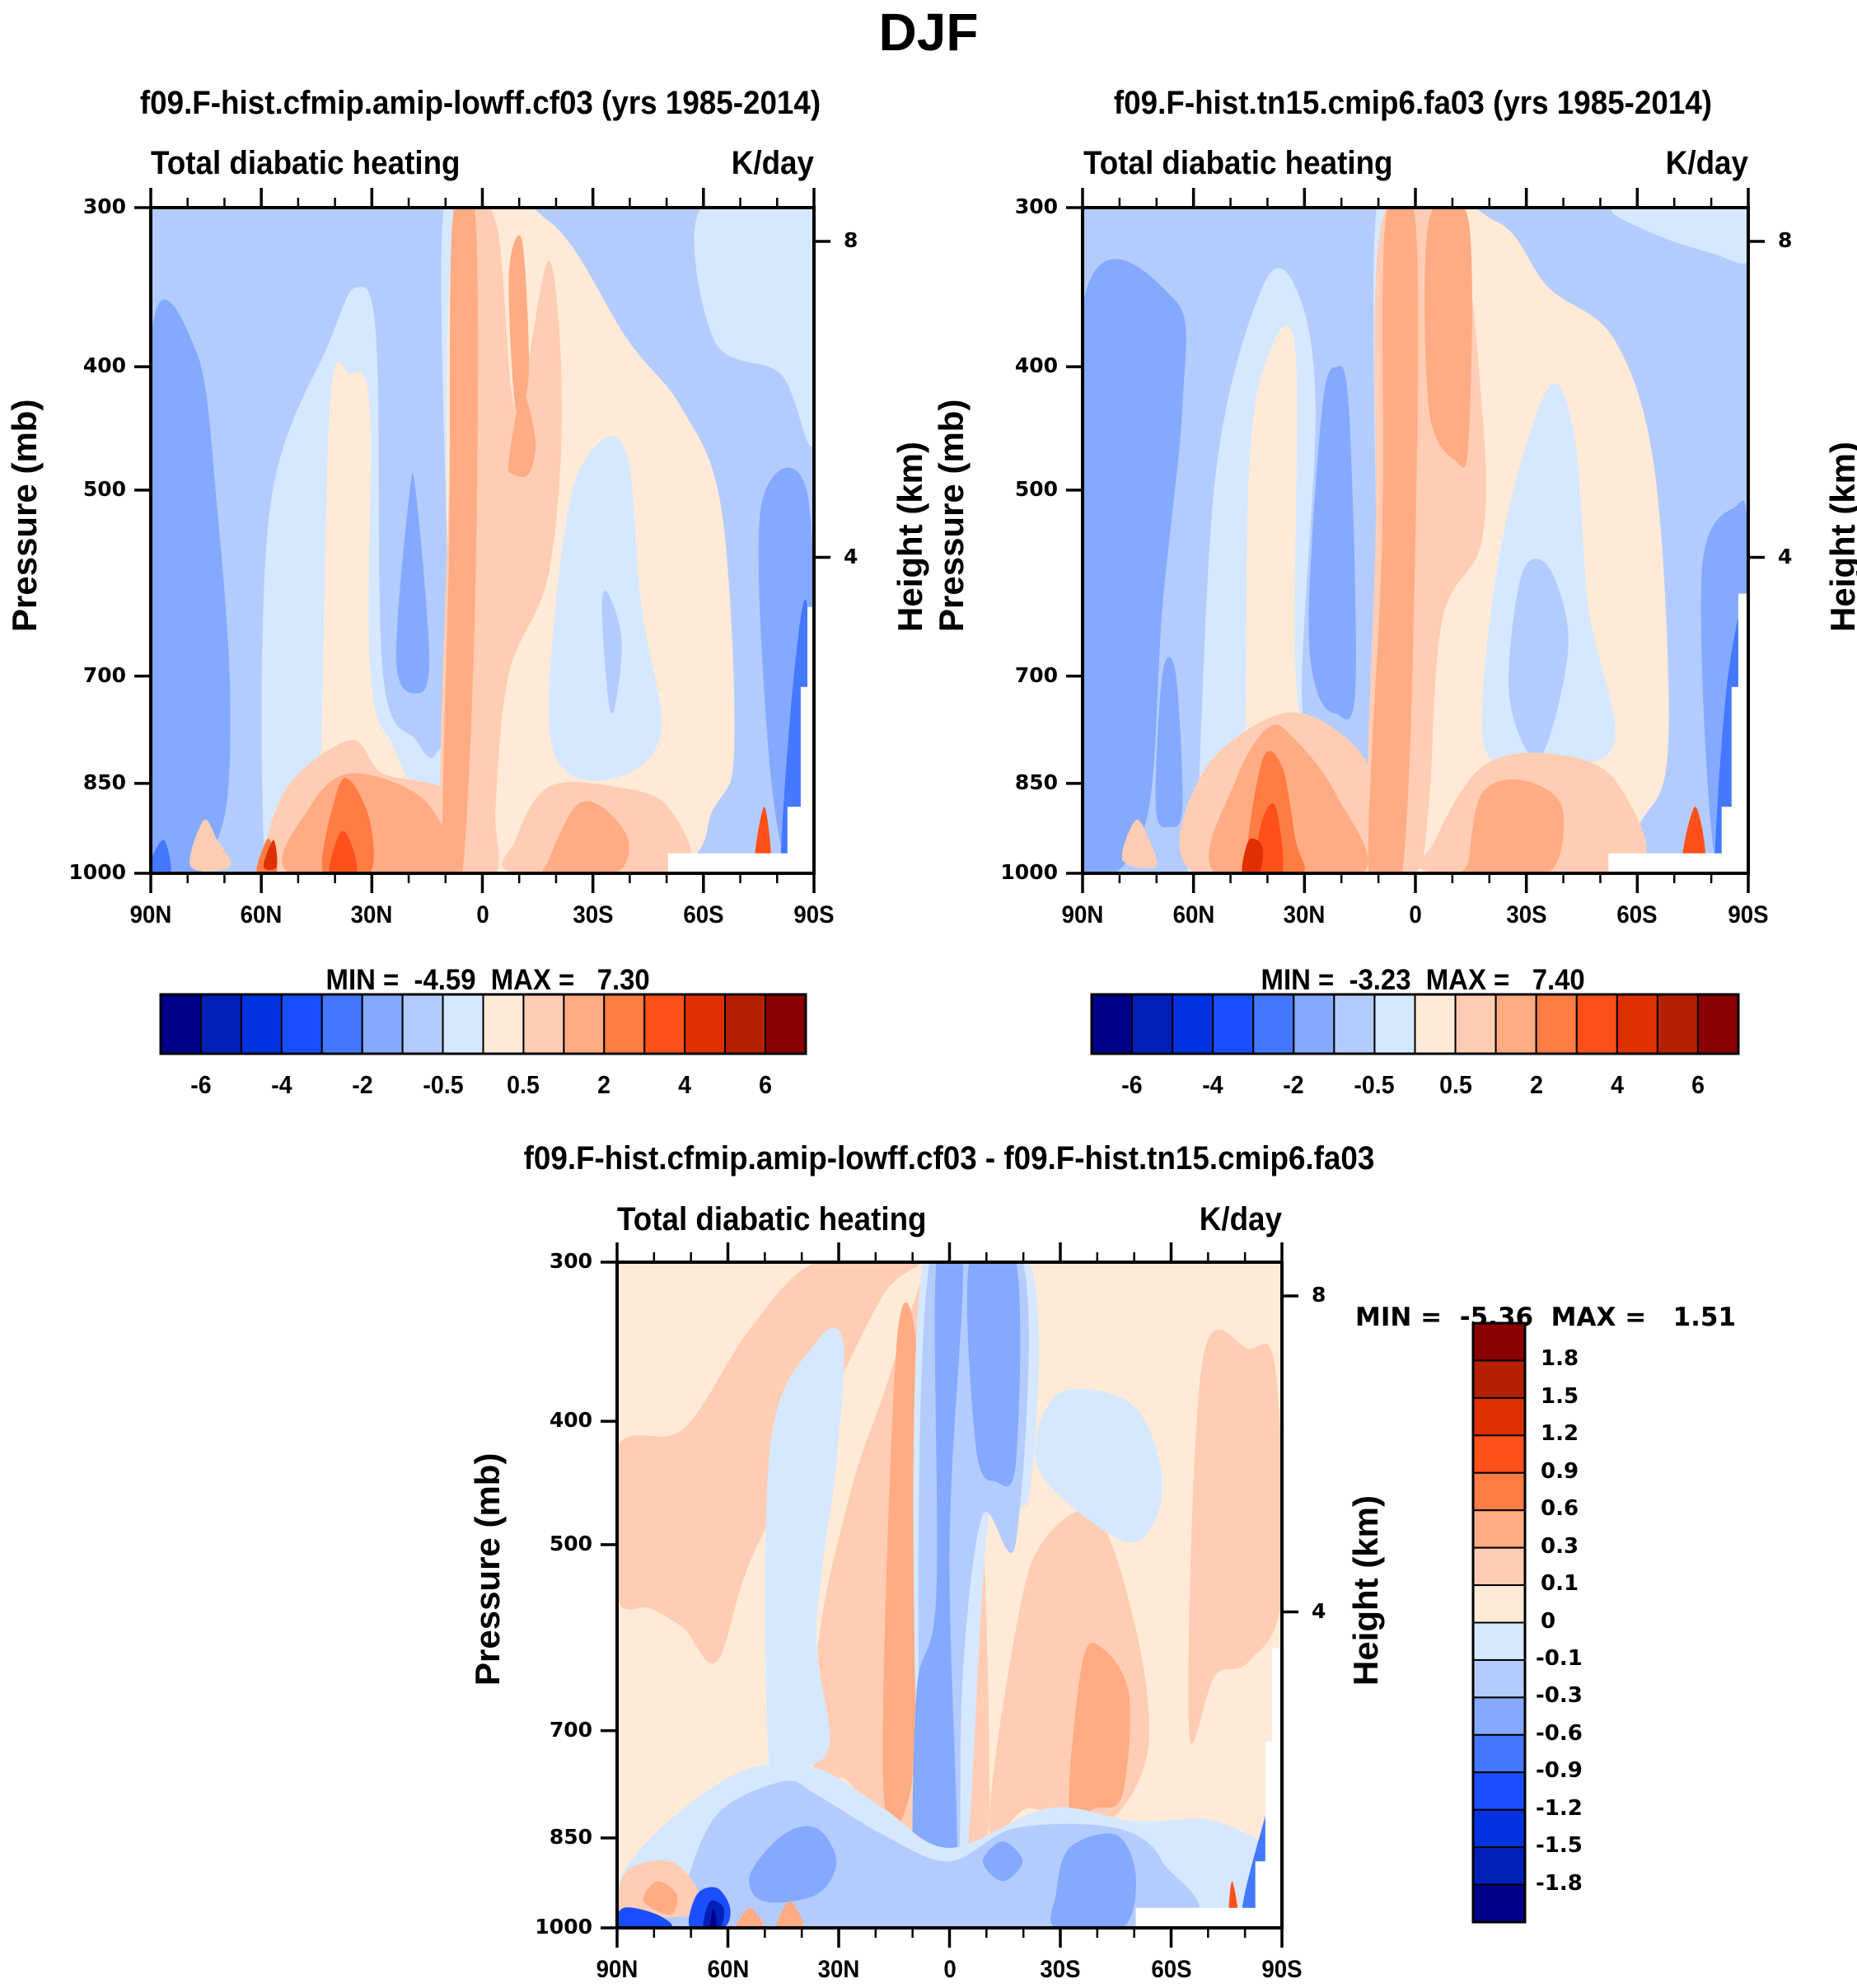 This screenshot has height=1988, width=1857. What do you see at coordinates (1559, 1733) in the screenshot?
I see `colorbar-label: -0.6` at bounding box center [1559, 1733].